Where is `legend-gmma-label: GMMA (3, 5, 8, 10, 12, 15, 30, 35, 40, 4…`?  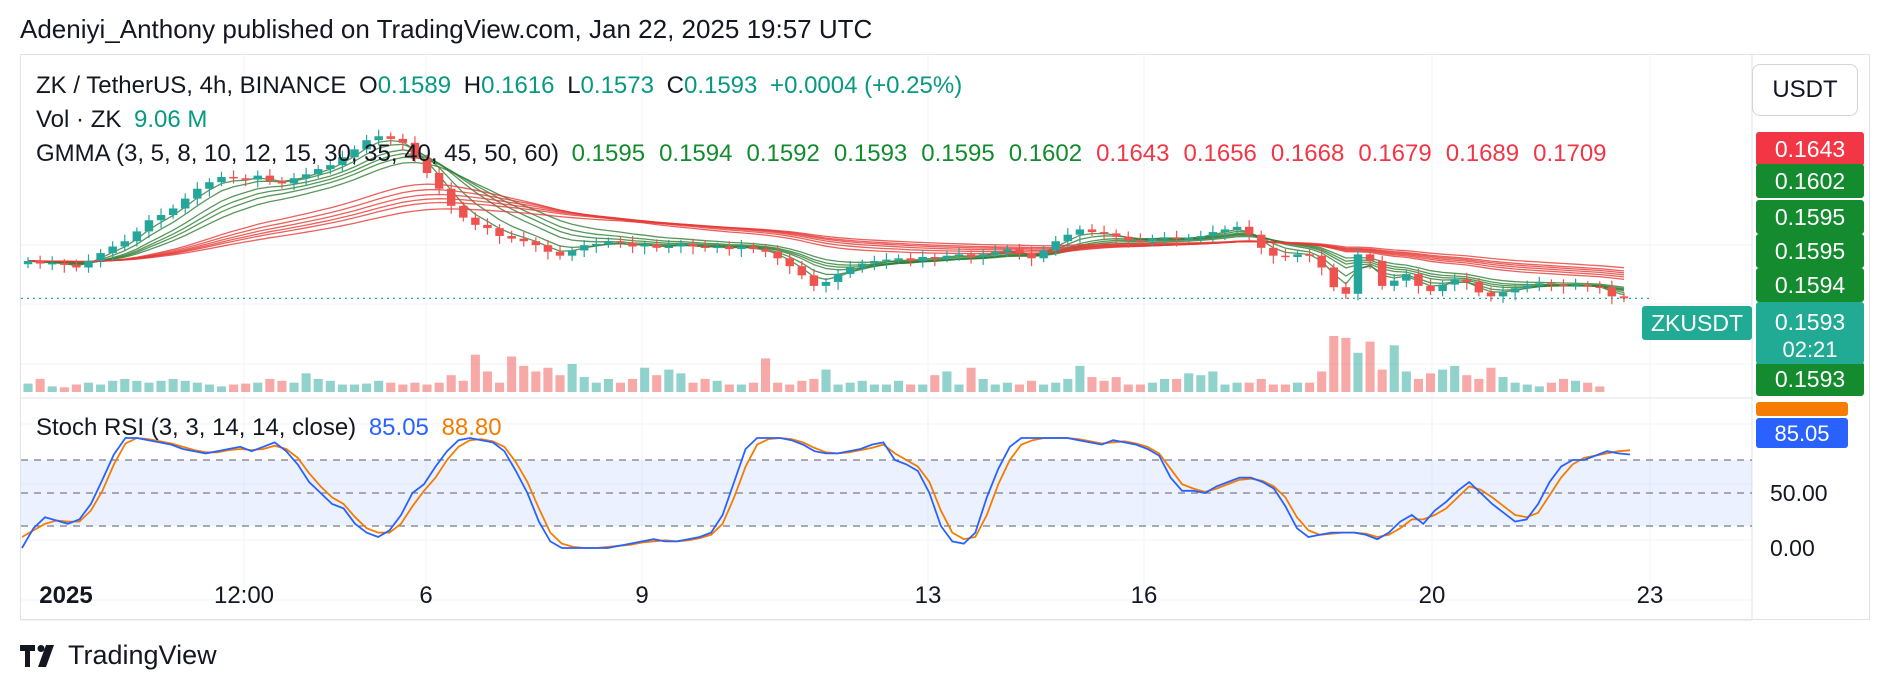
legend-gmma-label: GMMA (3, 5, 8, 10, 12, 15, 30, 35, 40, 4… is located at coordinates (297, 153).